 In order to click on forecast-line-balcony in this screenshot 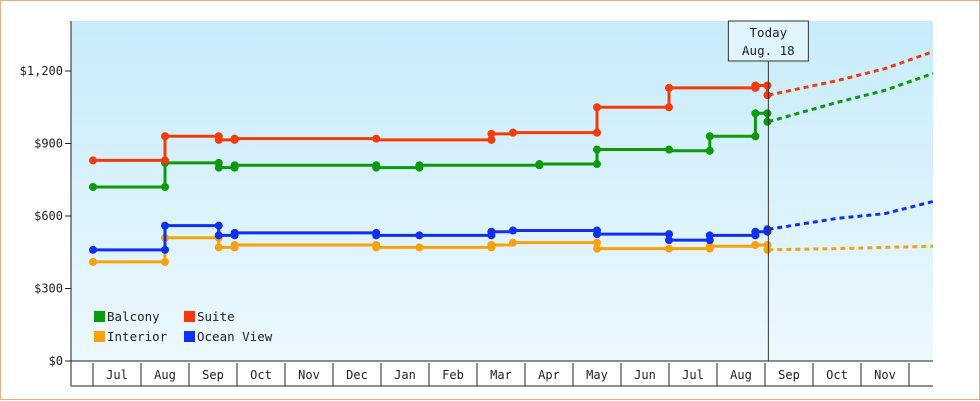, I will do `click(850, 98)`.